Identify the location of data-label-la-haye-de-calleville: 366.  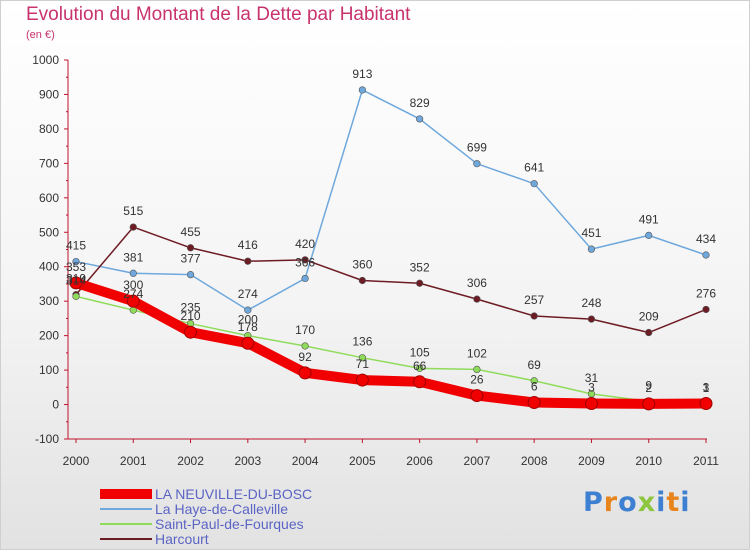
(305, 262).